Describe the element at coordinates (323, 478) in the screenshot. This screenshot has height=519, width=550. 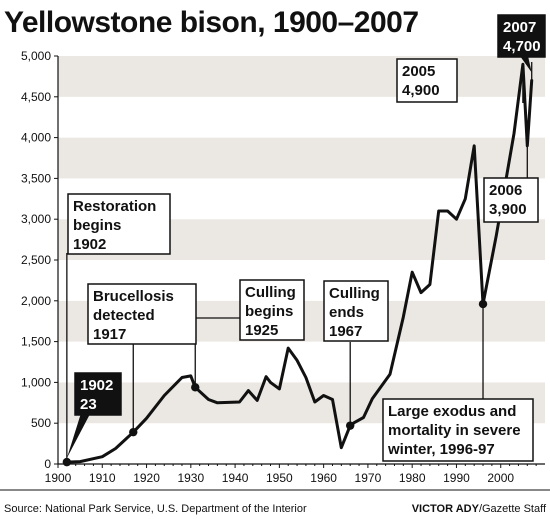
I see `x-tick-label: 1960` at that location.